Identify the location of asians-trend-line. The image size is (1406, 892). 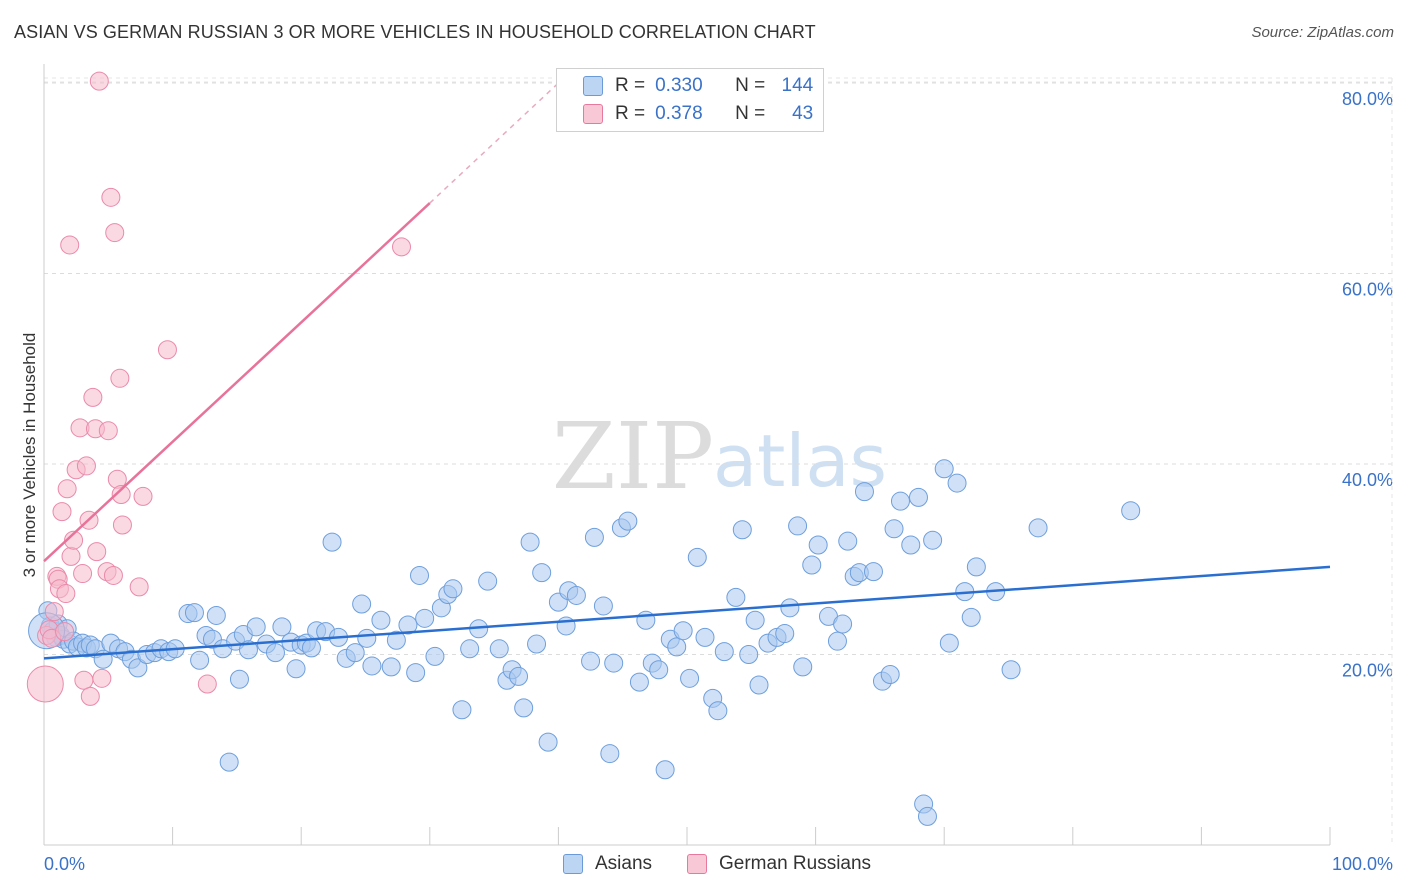
(687, 612).